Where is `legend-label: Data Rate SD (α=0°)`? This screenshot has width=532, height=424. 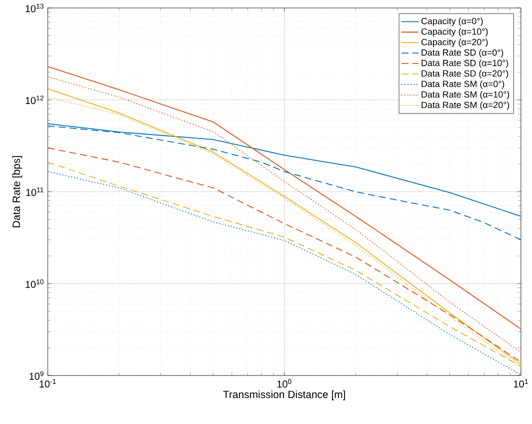
legend-label: Data Rate SD (α=0°) is located at coordinates (463, 53).